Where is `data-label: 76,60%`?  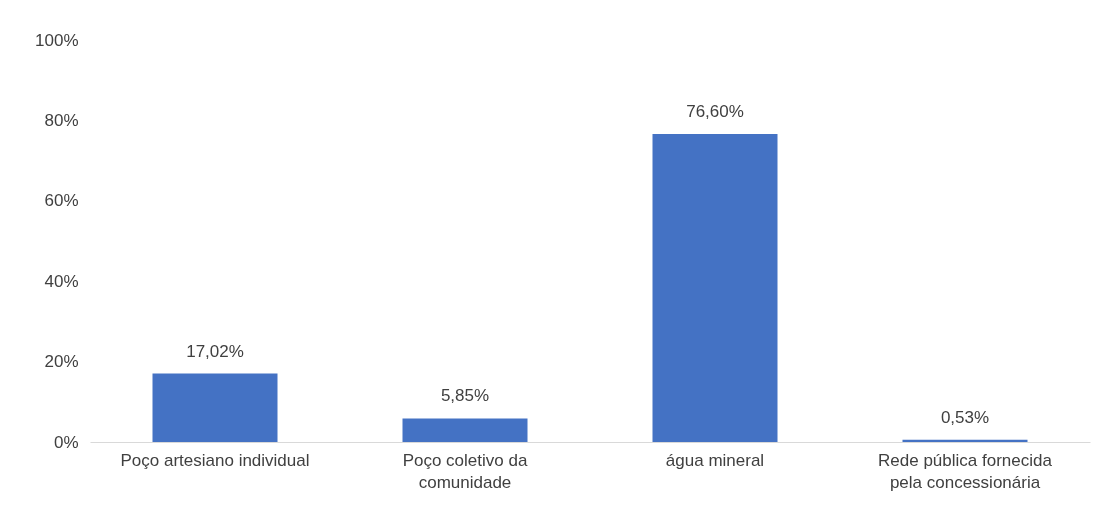
data-label: 76,60% is located at coordinates (715, 112).